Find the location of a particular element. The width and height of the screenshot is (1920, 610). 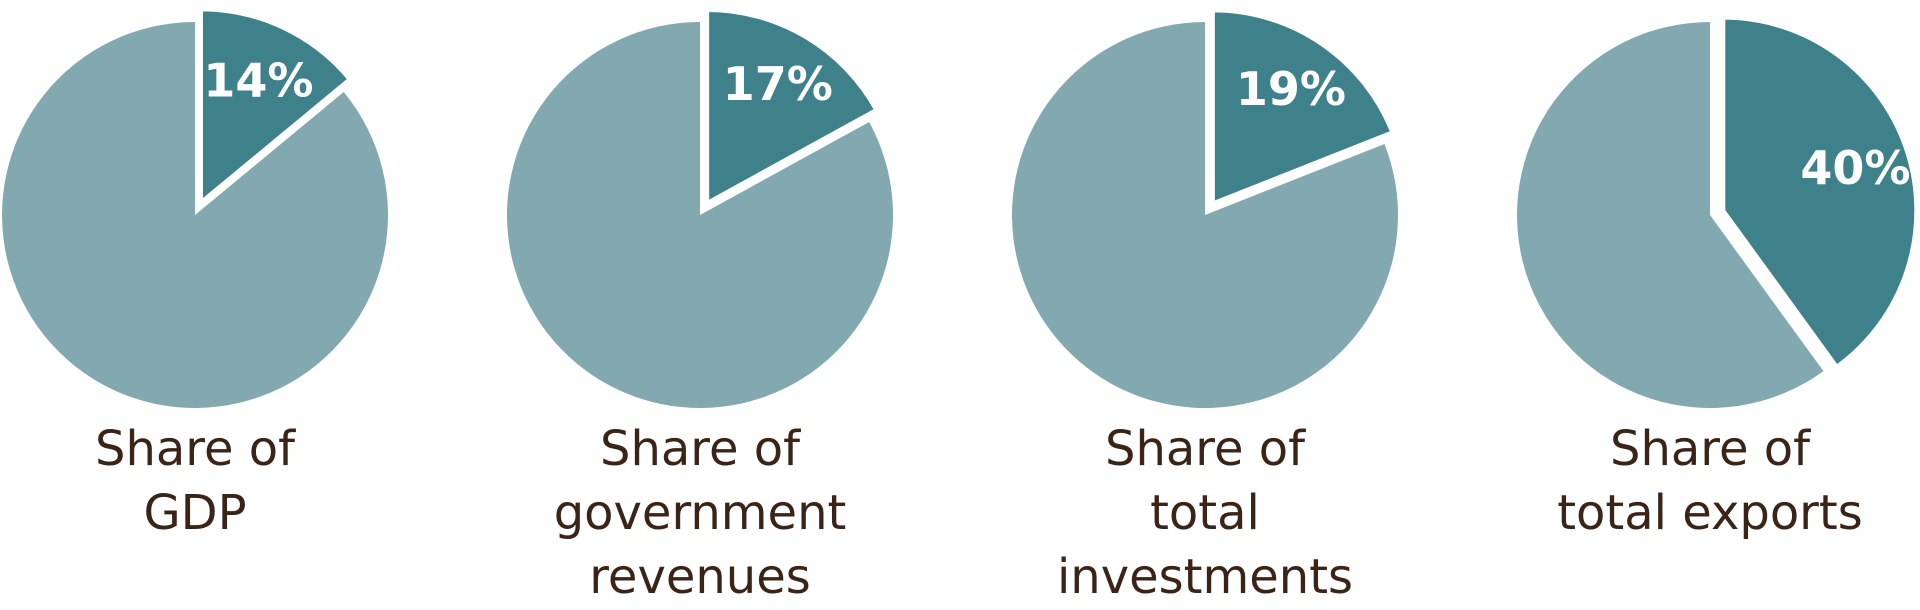

pie-caption-line: investments is located at coordinates (1205, 577).